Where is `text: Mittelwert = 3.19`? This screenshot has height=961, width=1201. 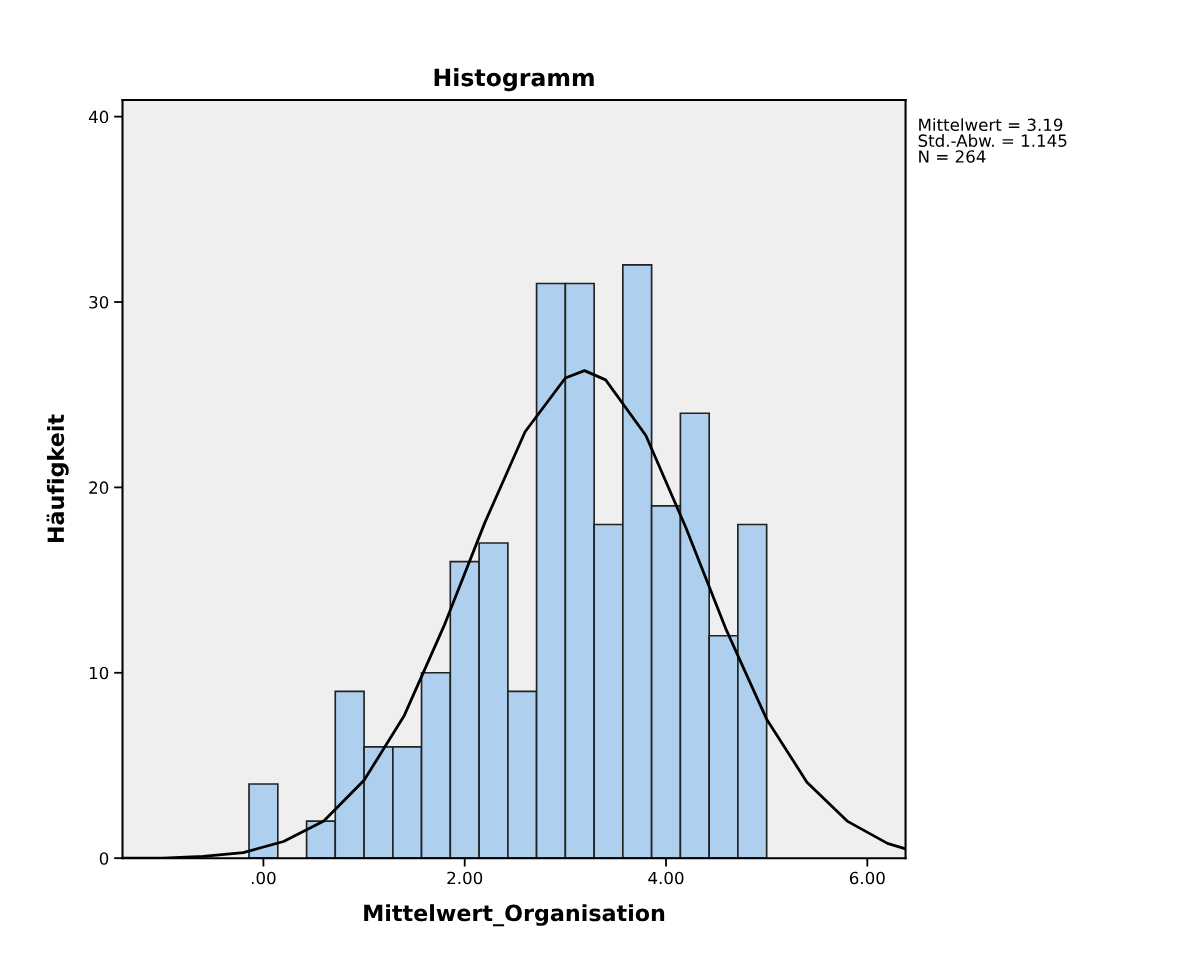
text: Mittelwert = 3.19 is located at coordinates (991, 125).